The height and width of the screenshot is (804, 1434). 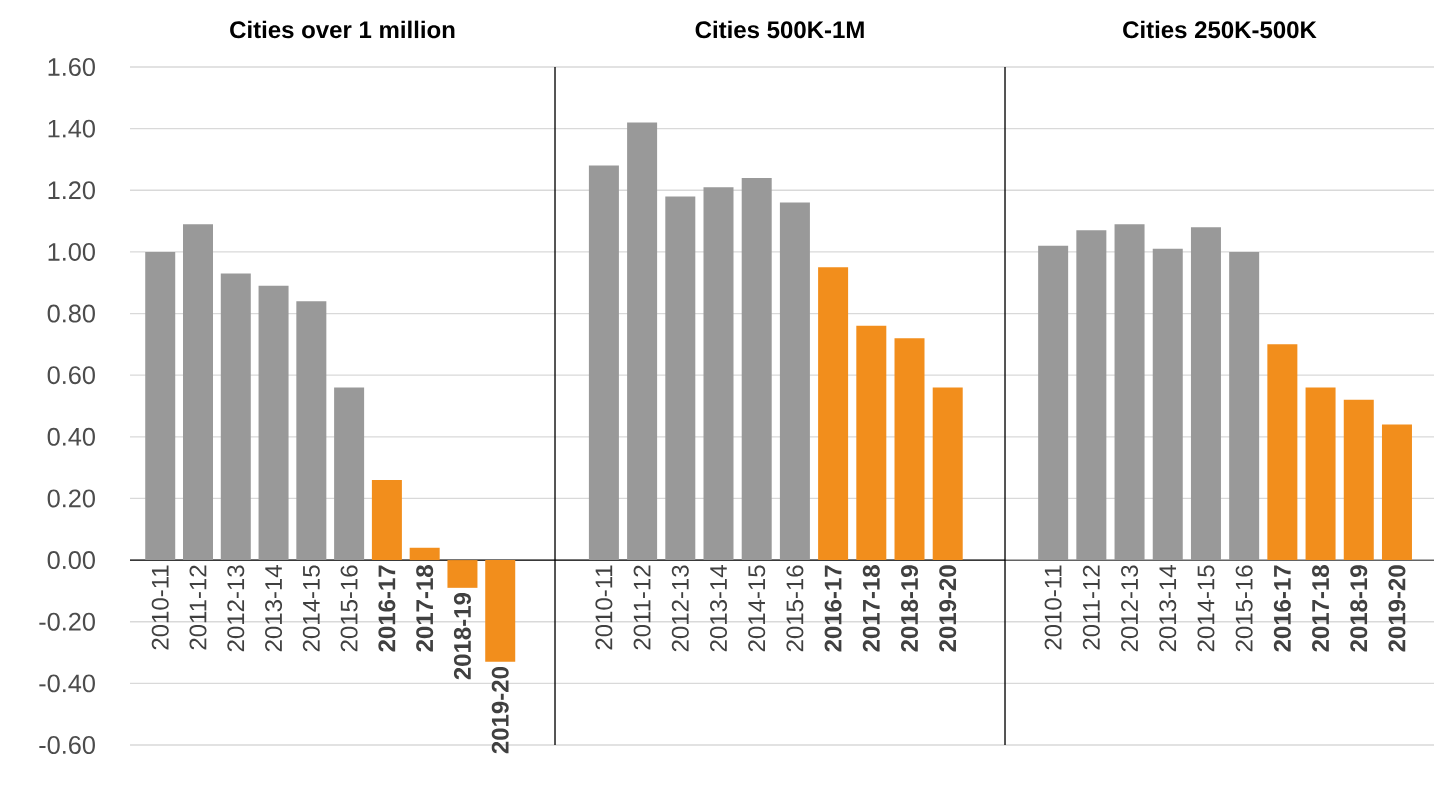 I want to click on y-tick-label: 1.00, so click(x=71, y=251).